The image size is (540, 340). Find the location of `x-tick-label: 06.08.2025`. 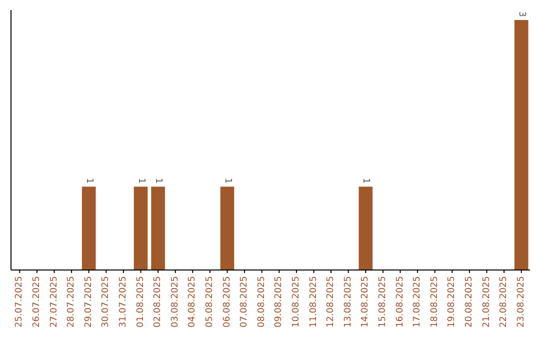

x-tick-label: 06.08.2025 is located at coordinates (227, 302).